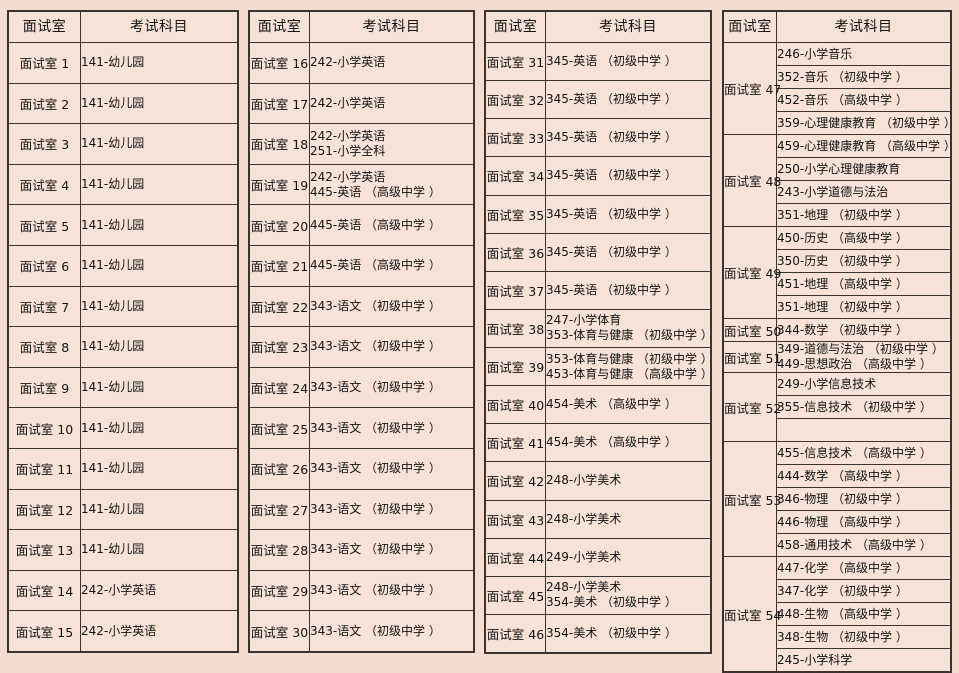 This screenshot has height=673, width=959. I want to click on table-row: 面试室 20 445-英语 （高级中学 ）, so click(361, 225).